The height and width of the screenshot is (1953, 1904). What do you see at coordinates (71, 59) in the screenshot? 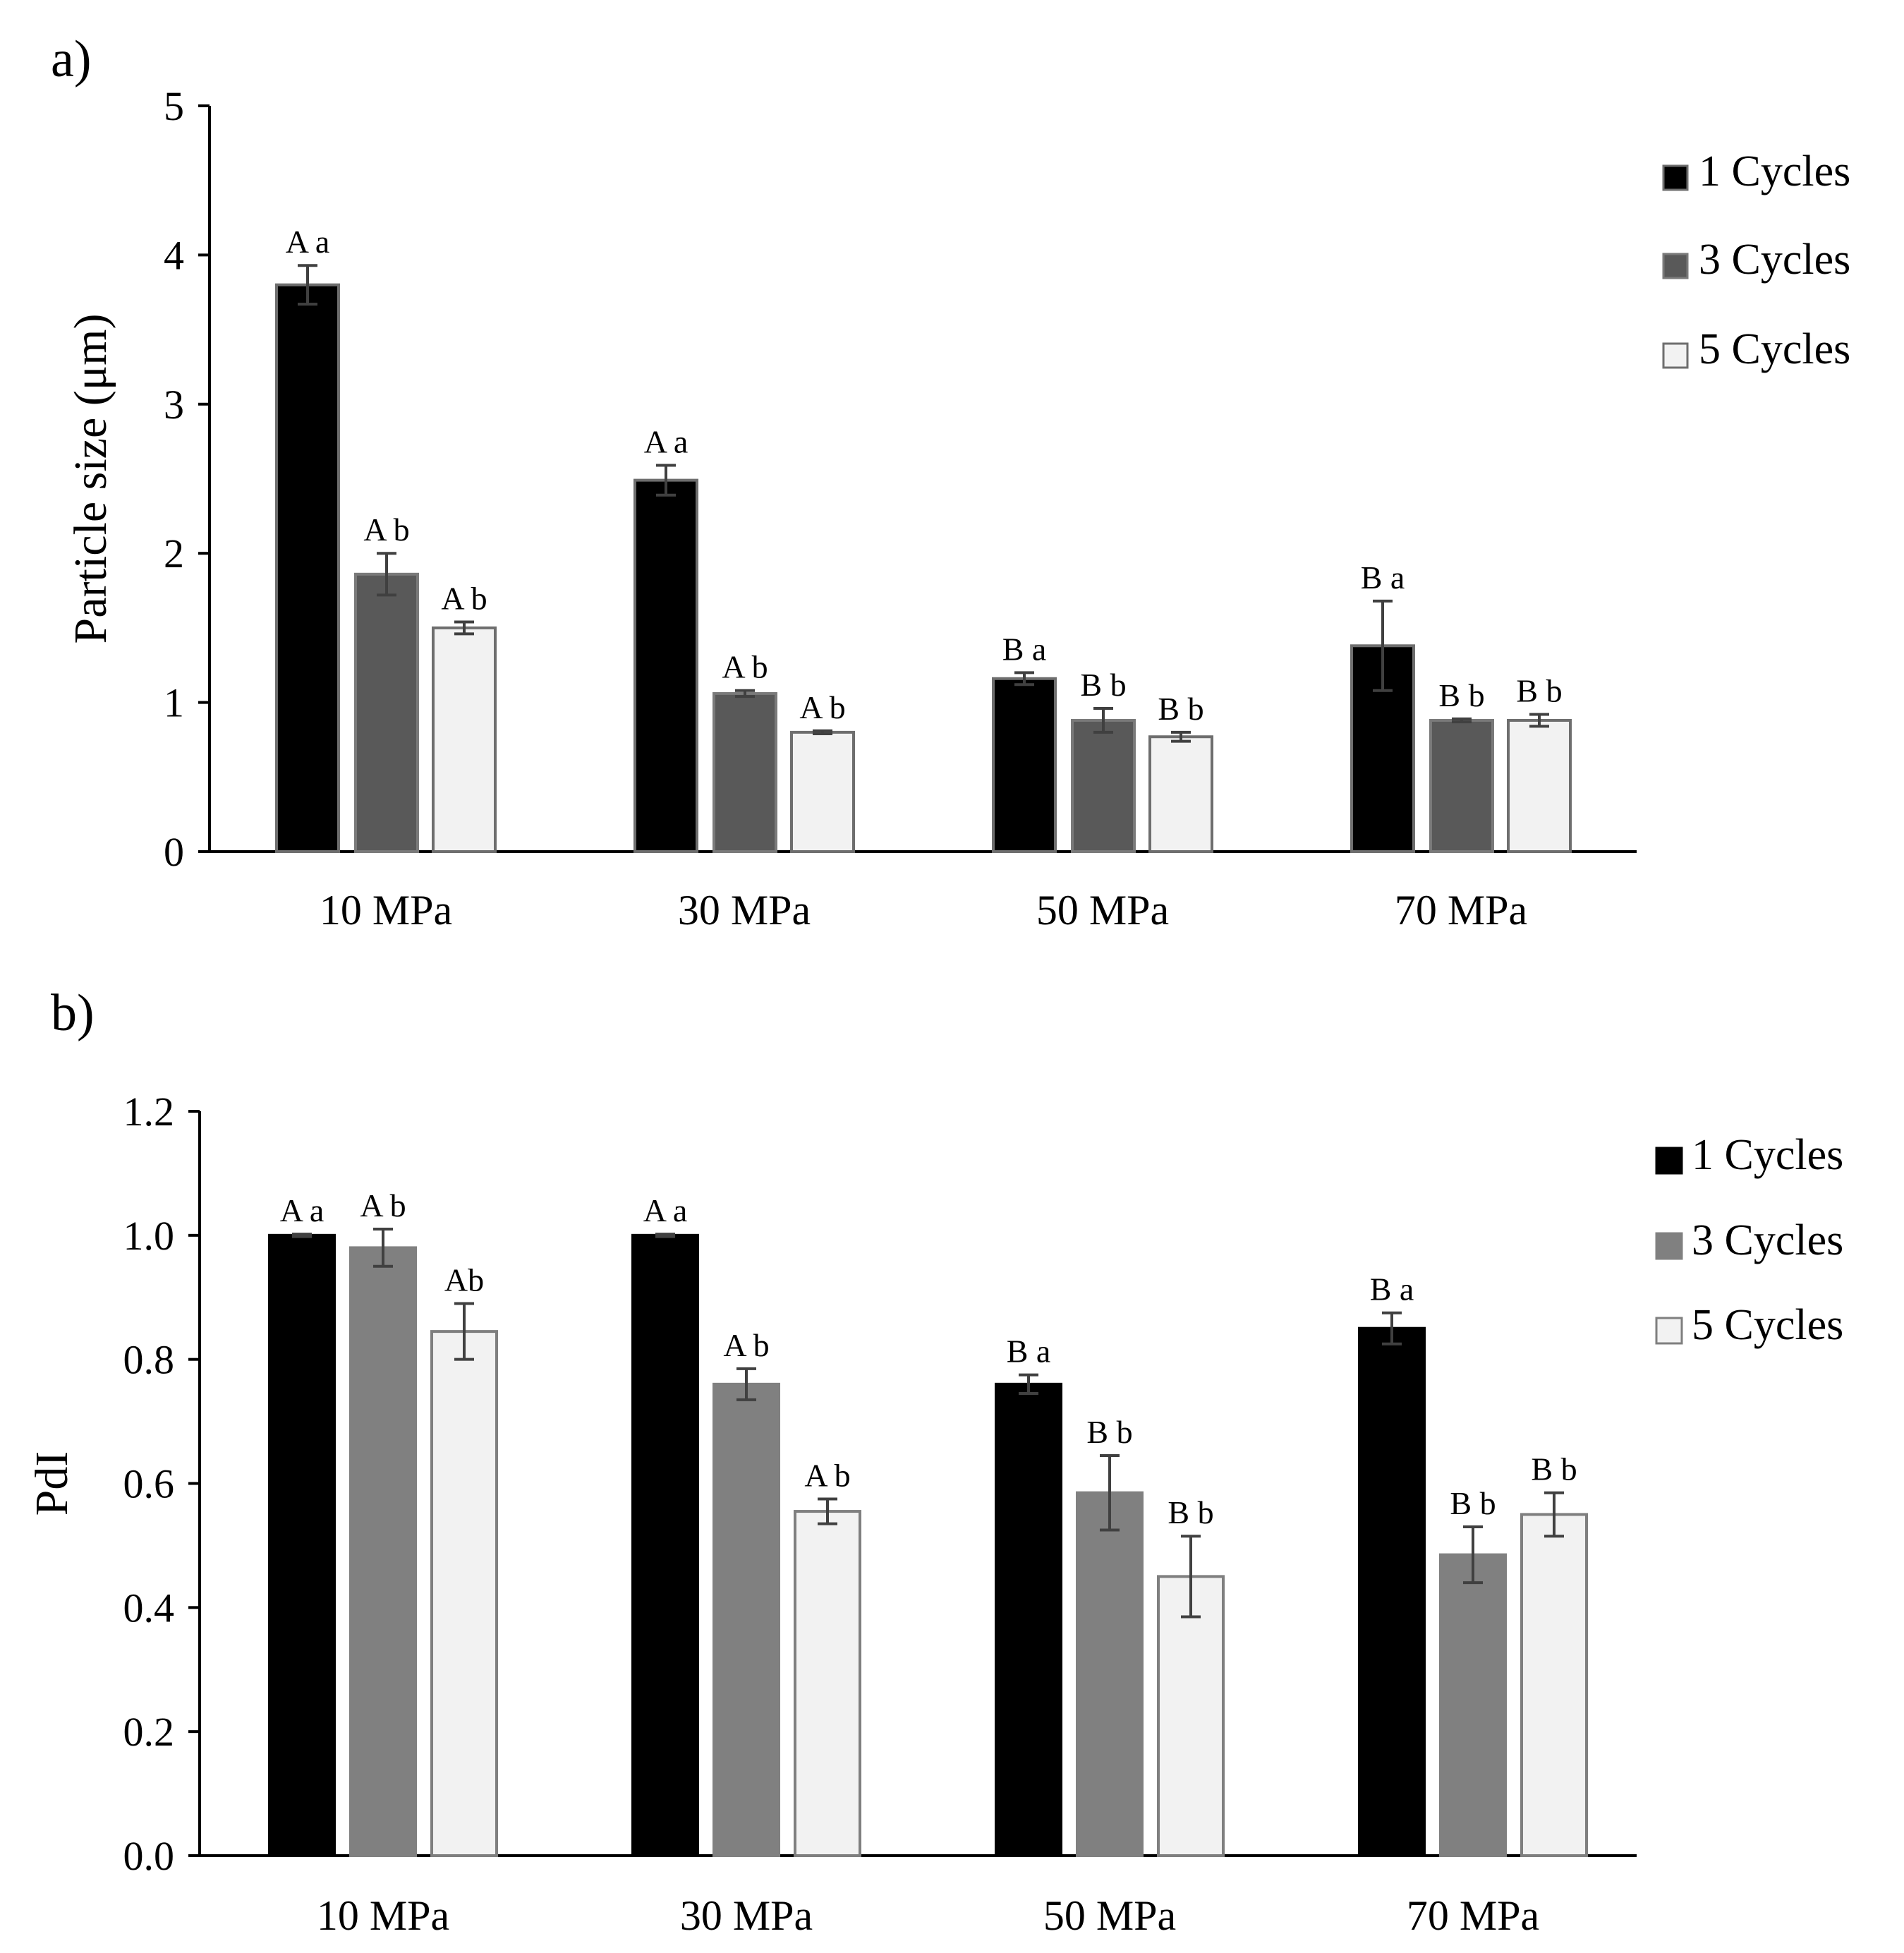
I see `panel-label: a)` at bounding box center [71, 59].